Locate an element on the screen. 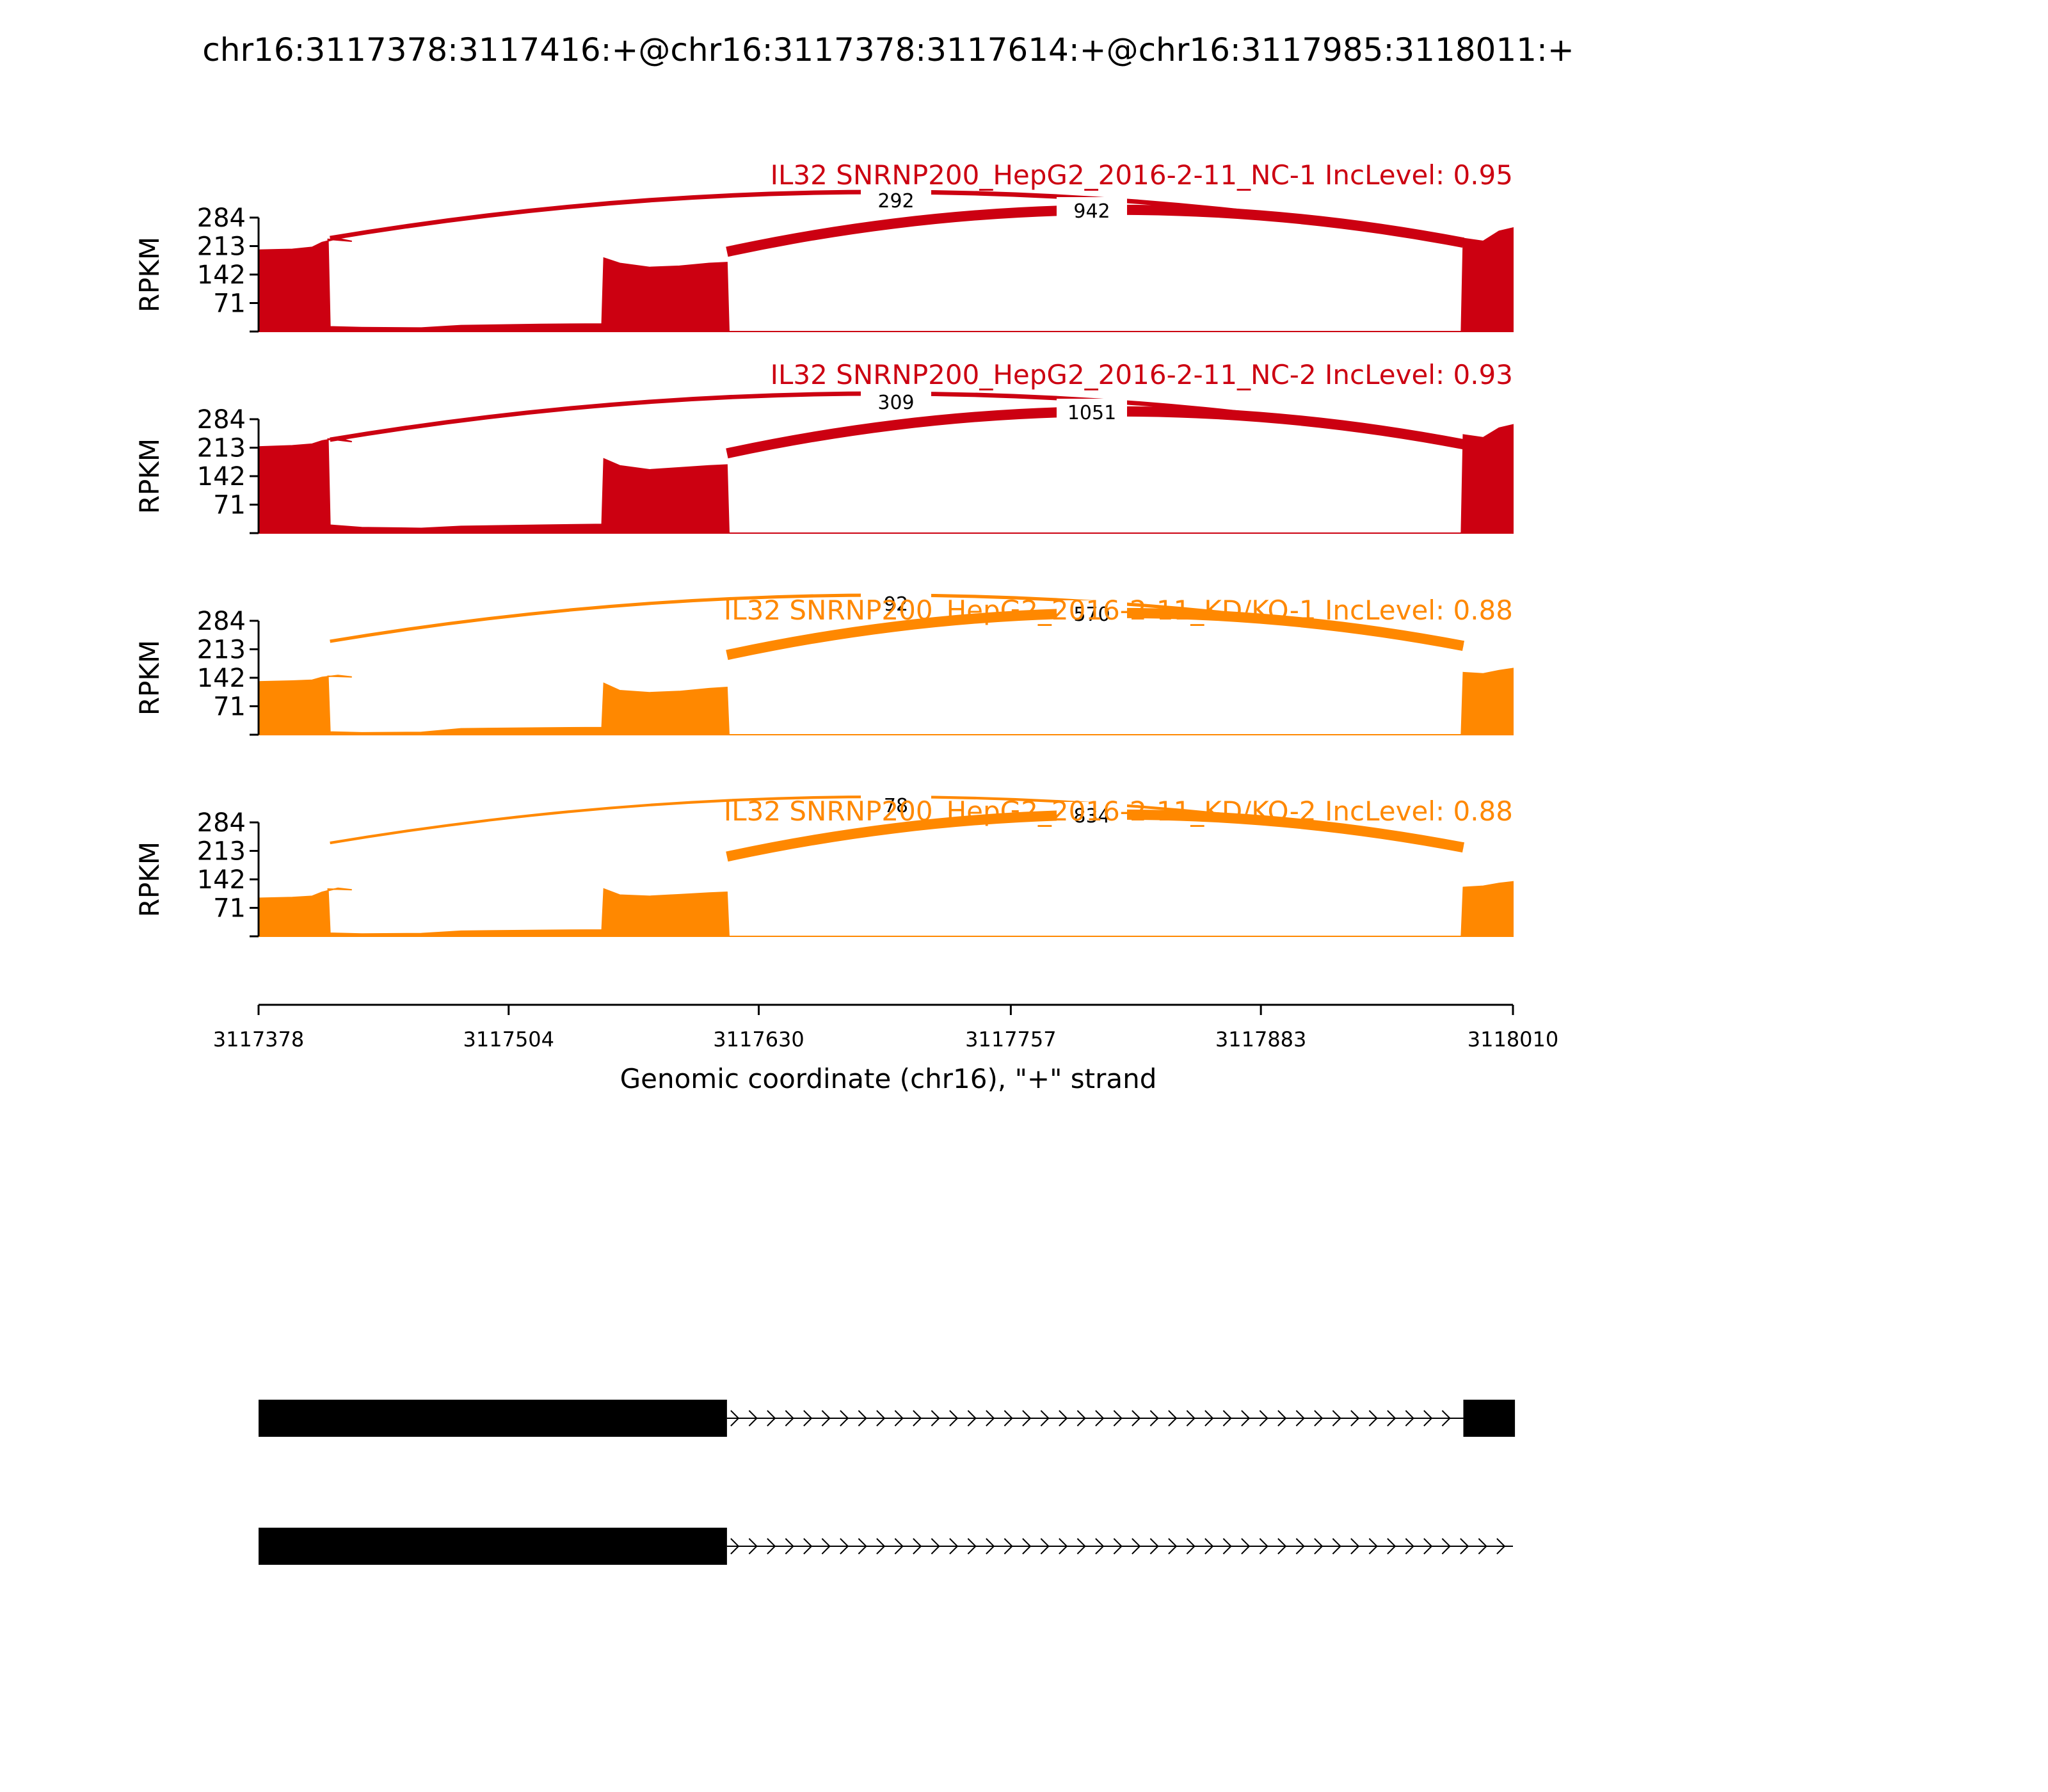 The height and width of the screenshot is (1792, 2048). x-tick-label: 3117757 is located at coordinates (1011, 1039).